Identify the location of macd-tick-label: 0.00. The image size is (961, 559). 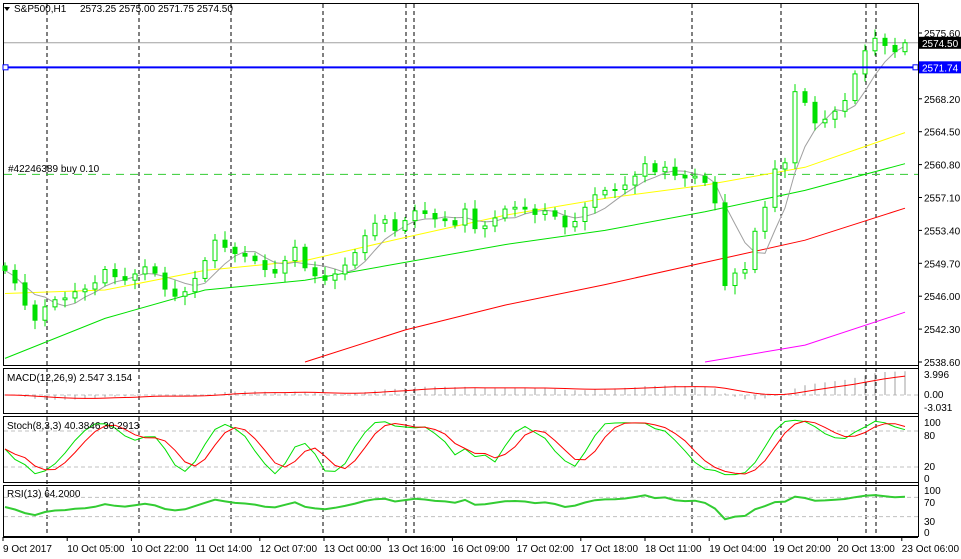
(934, 395).